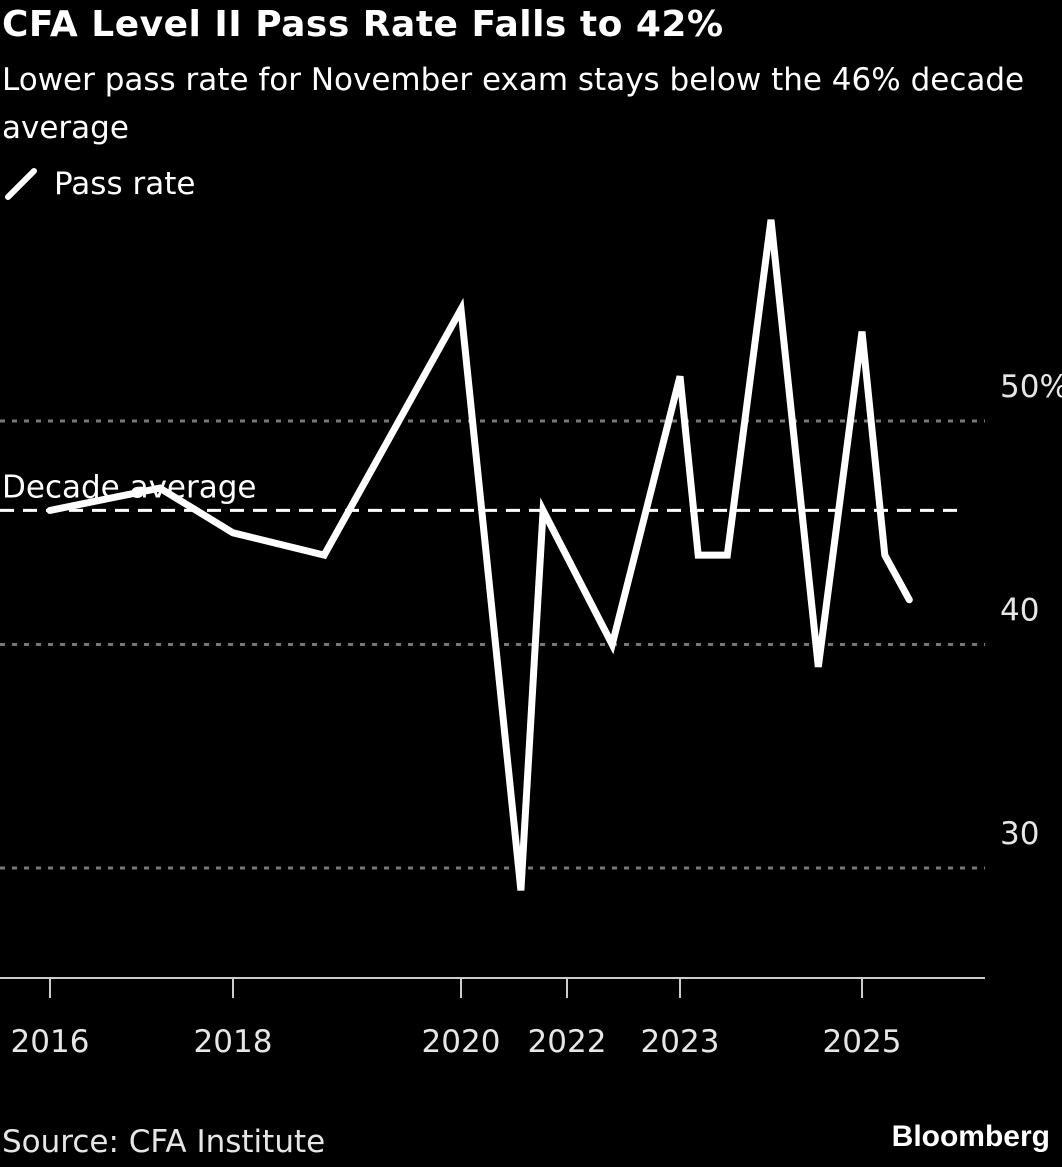 Image resolution: width=1062 pixels, height=1167 pixels. What do you see at coordinates (461, 1042) in the screenshot?
I see `x-tick-label: 2020` at bounding box center [461, 1042].